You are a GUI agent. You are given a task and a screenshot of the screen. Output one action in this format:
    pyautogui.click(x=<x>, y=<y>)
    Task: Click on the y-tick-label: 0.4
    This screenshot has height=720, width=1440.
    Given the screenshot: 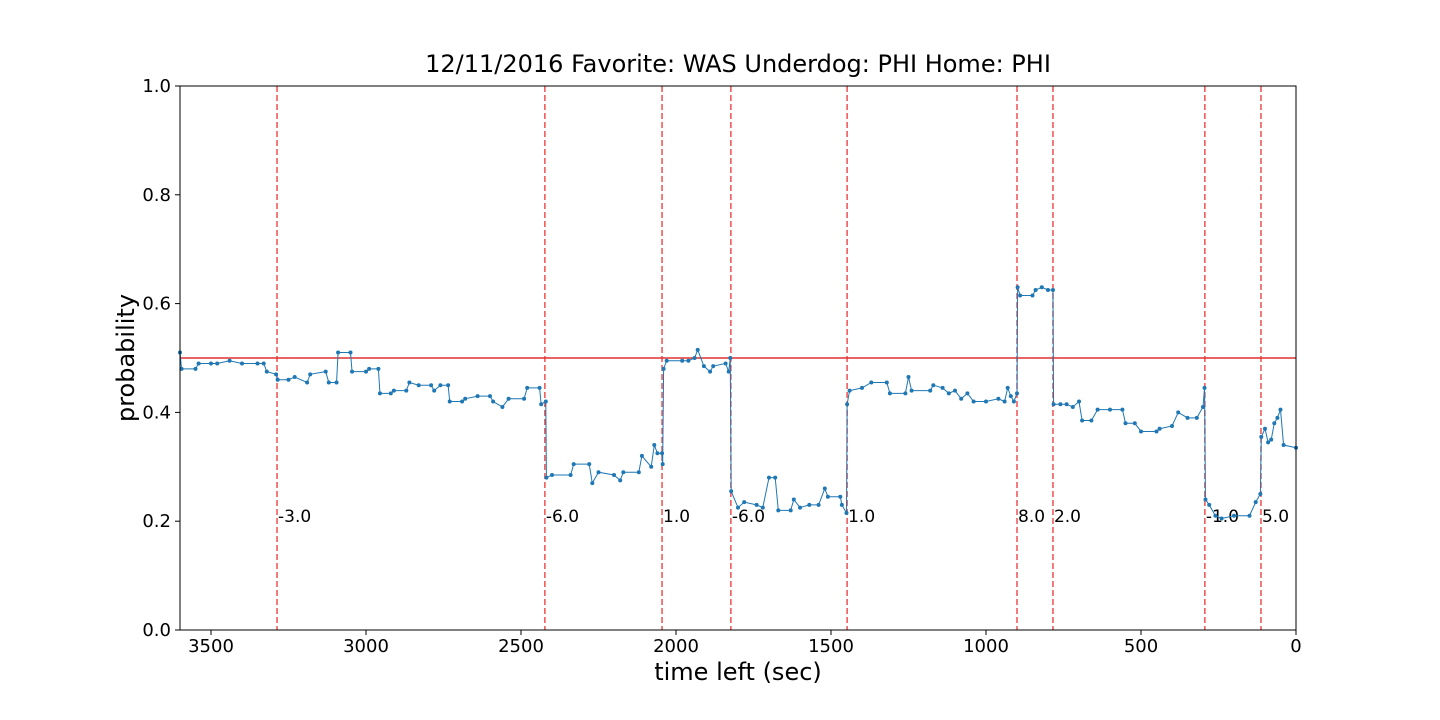 What is the action you would take?
    pyautogui.click(x=156, y=412)
    